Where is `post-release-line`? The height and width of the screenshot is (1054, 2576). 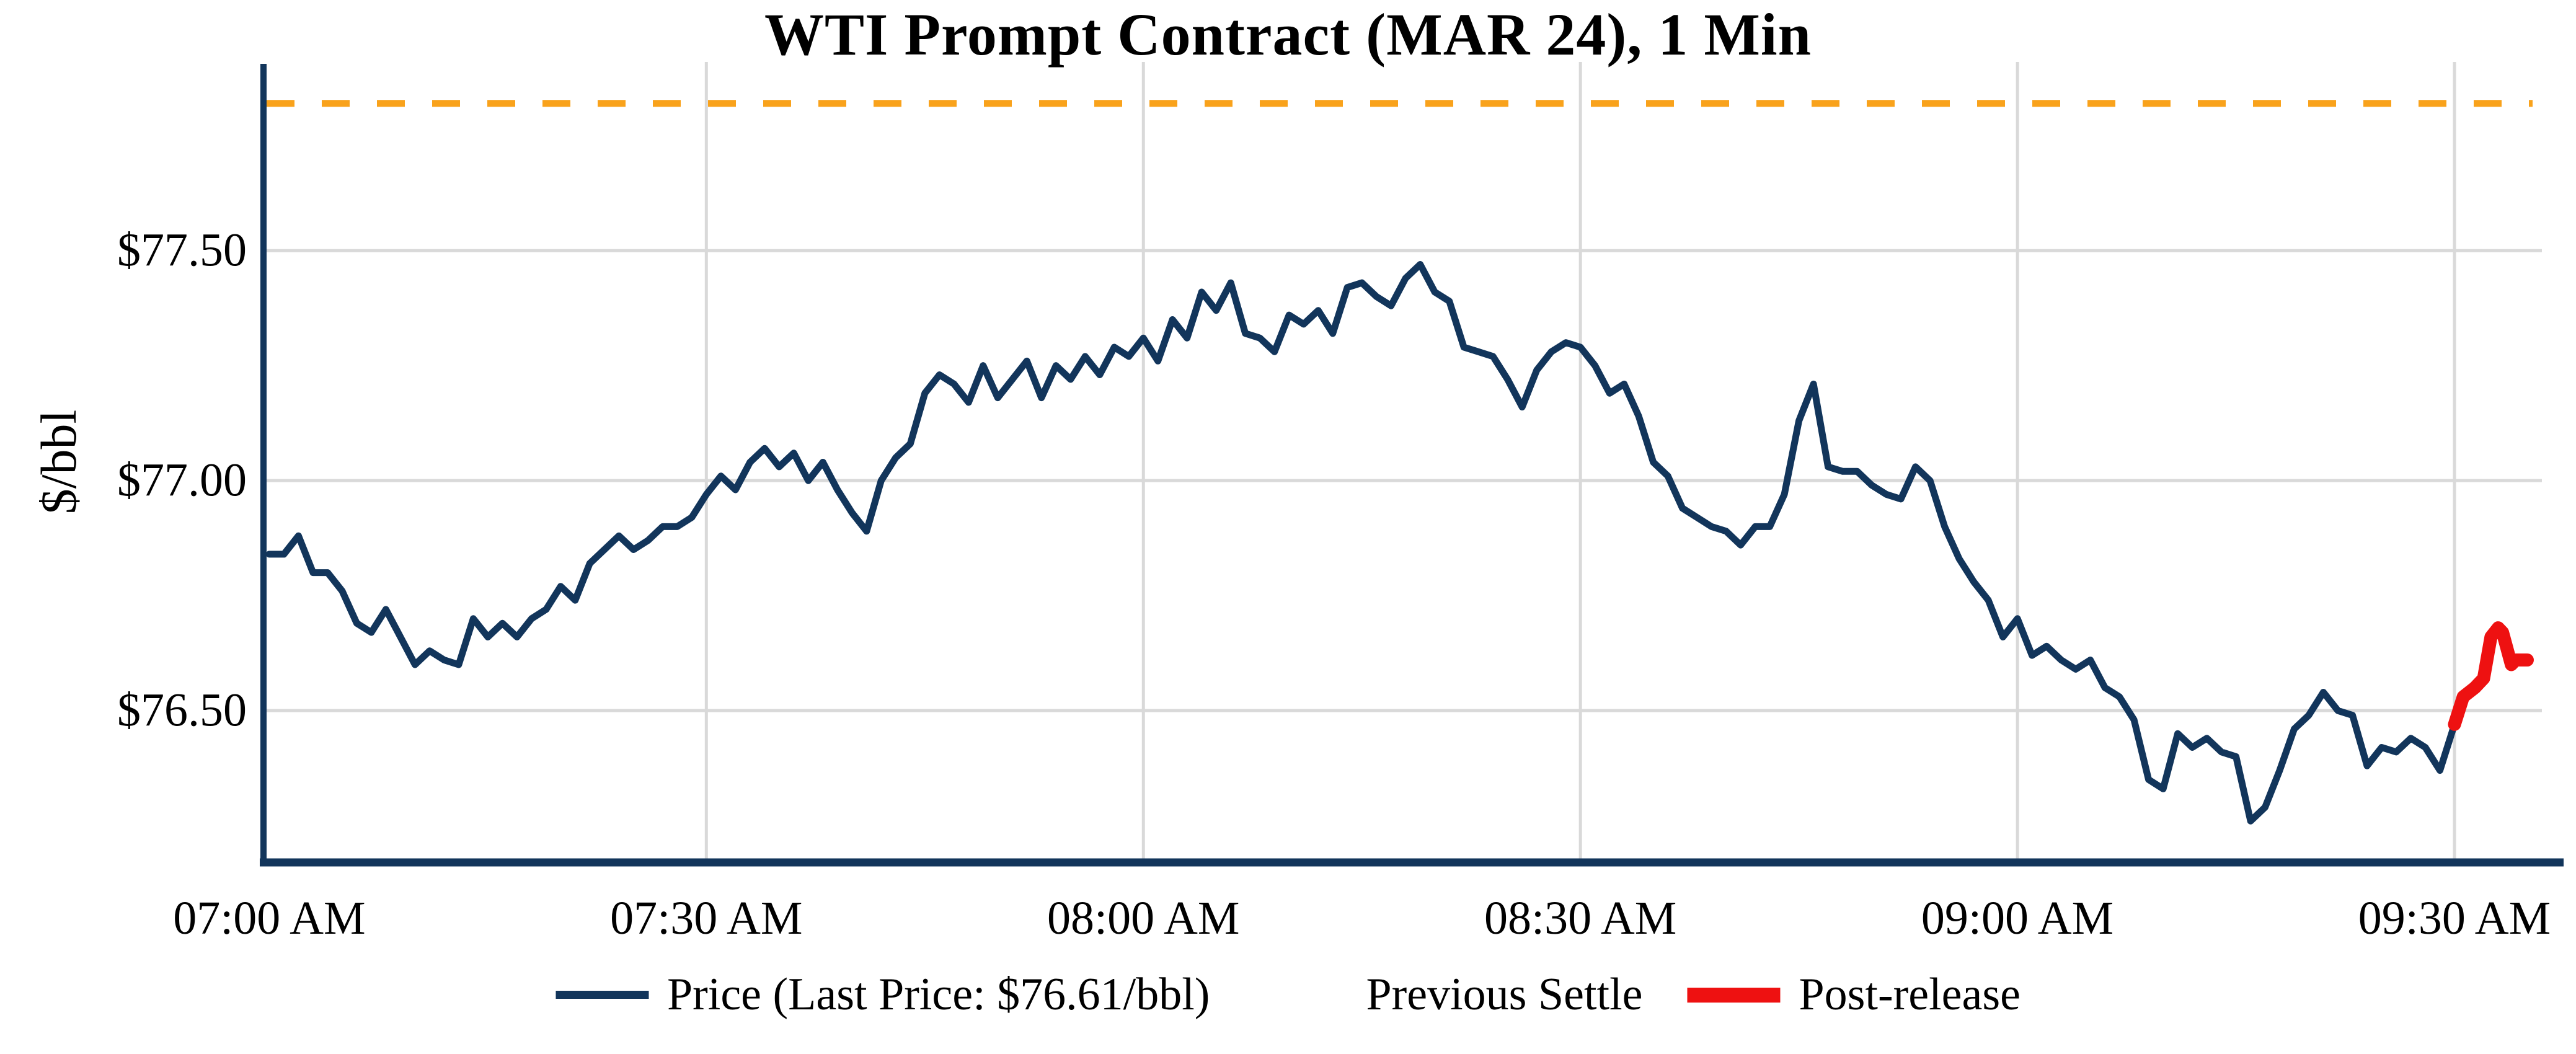
post-release-line is located at coordinates (2491, 676).